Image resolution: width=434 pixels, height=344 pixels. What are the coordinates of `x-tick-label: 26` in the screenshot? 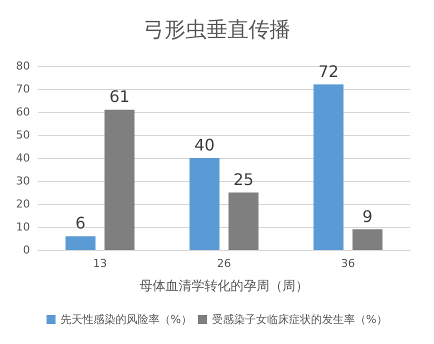 It's located at (224, 263).